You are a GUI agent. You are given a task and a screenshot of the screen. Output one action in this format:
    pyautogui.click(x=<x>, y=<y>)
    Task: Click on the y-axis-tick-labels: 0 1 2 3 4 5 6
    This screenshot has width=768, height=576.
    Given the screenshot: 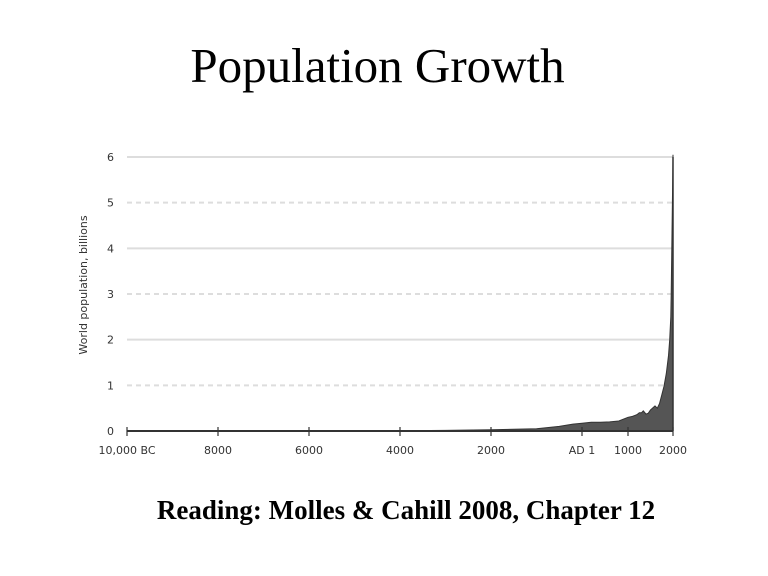 What is the action you would take?
    pyautogui.click(x=110, y=294)
    